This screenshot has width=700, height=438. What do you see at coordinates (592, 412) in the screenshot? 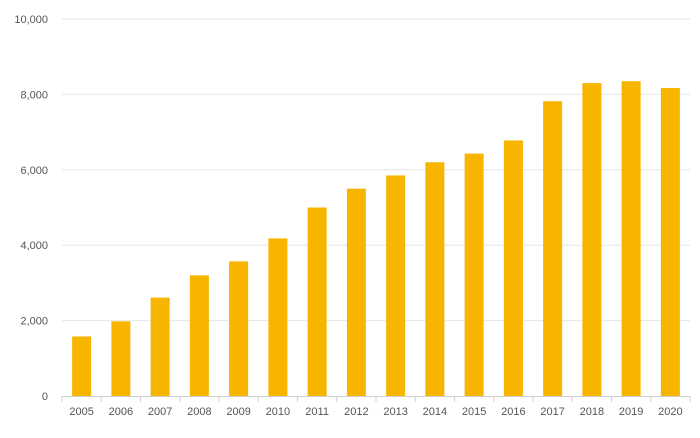
I see `x-tick-label: 2018` at bounding box center [592, 412].